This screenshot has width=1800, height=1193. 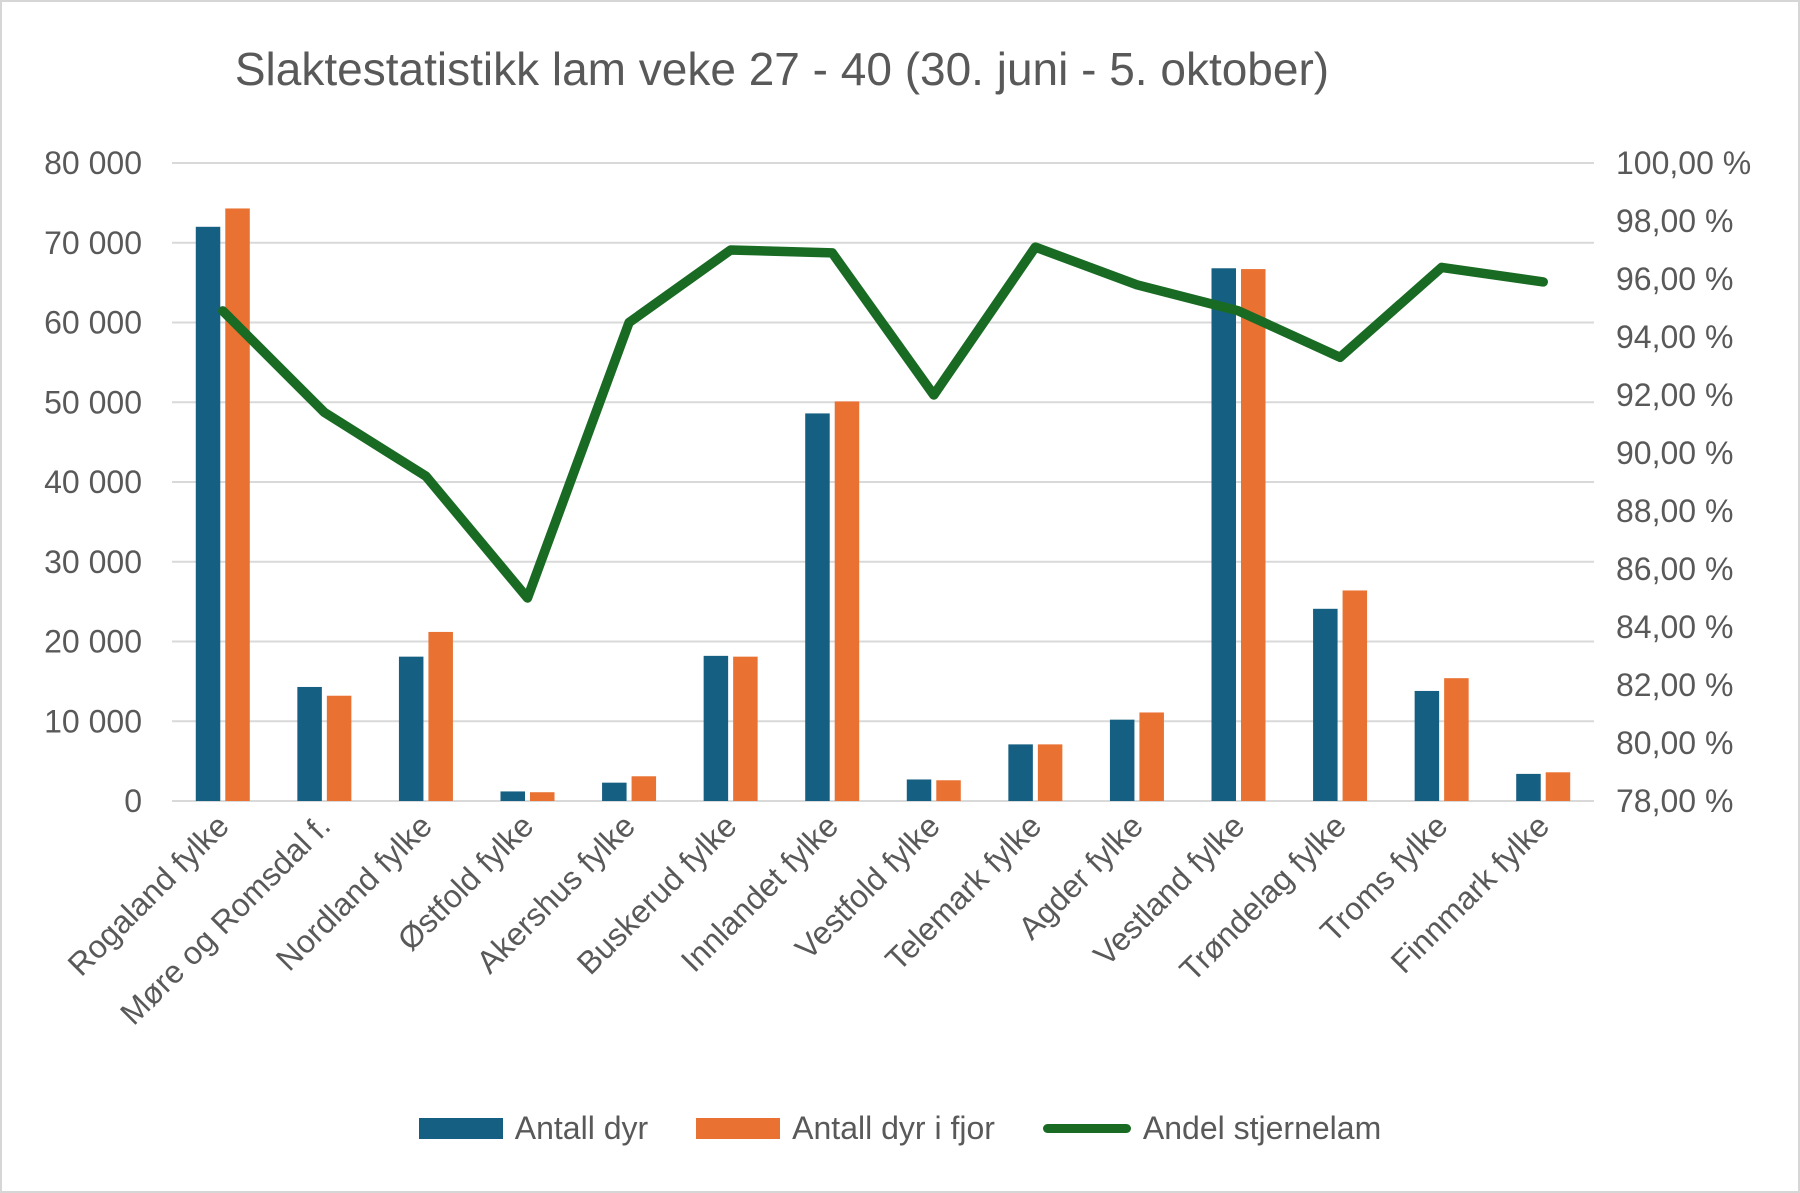 What do you see at coordinates (1086, 1128) in the screenshot?
I see `legend-swatch-andel-stjernelam` at bounding box center [1086, 1128].